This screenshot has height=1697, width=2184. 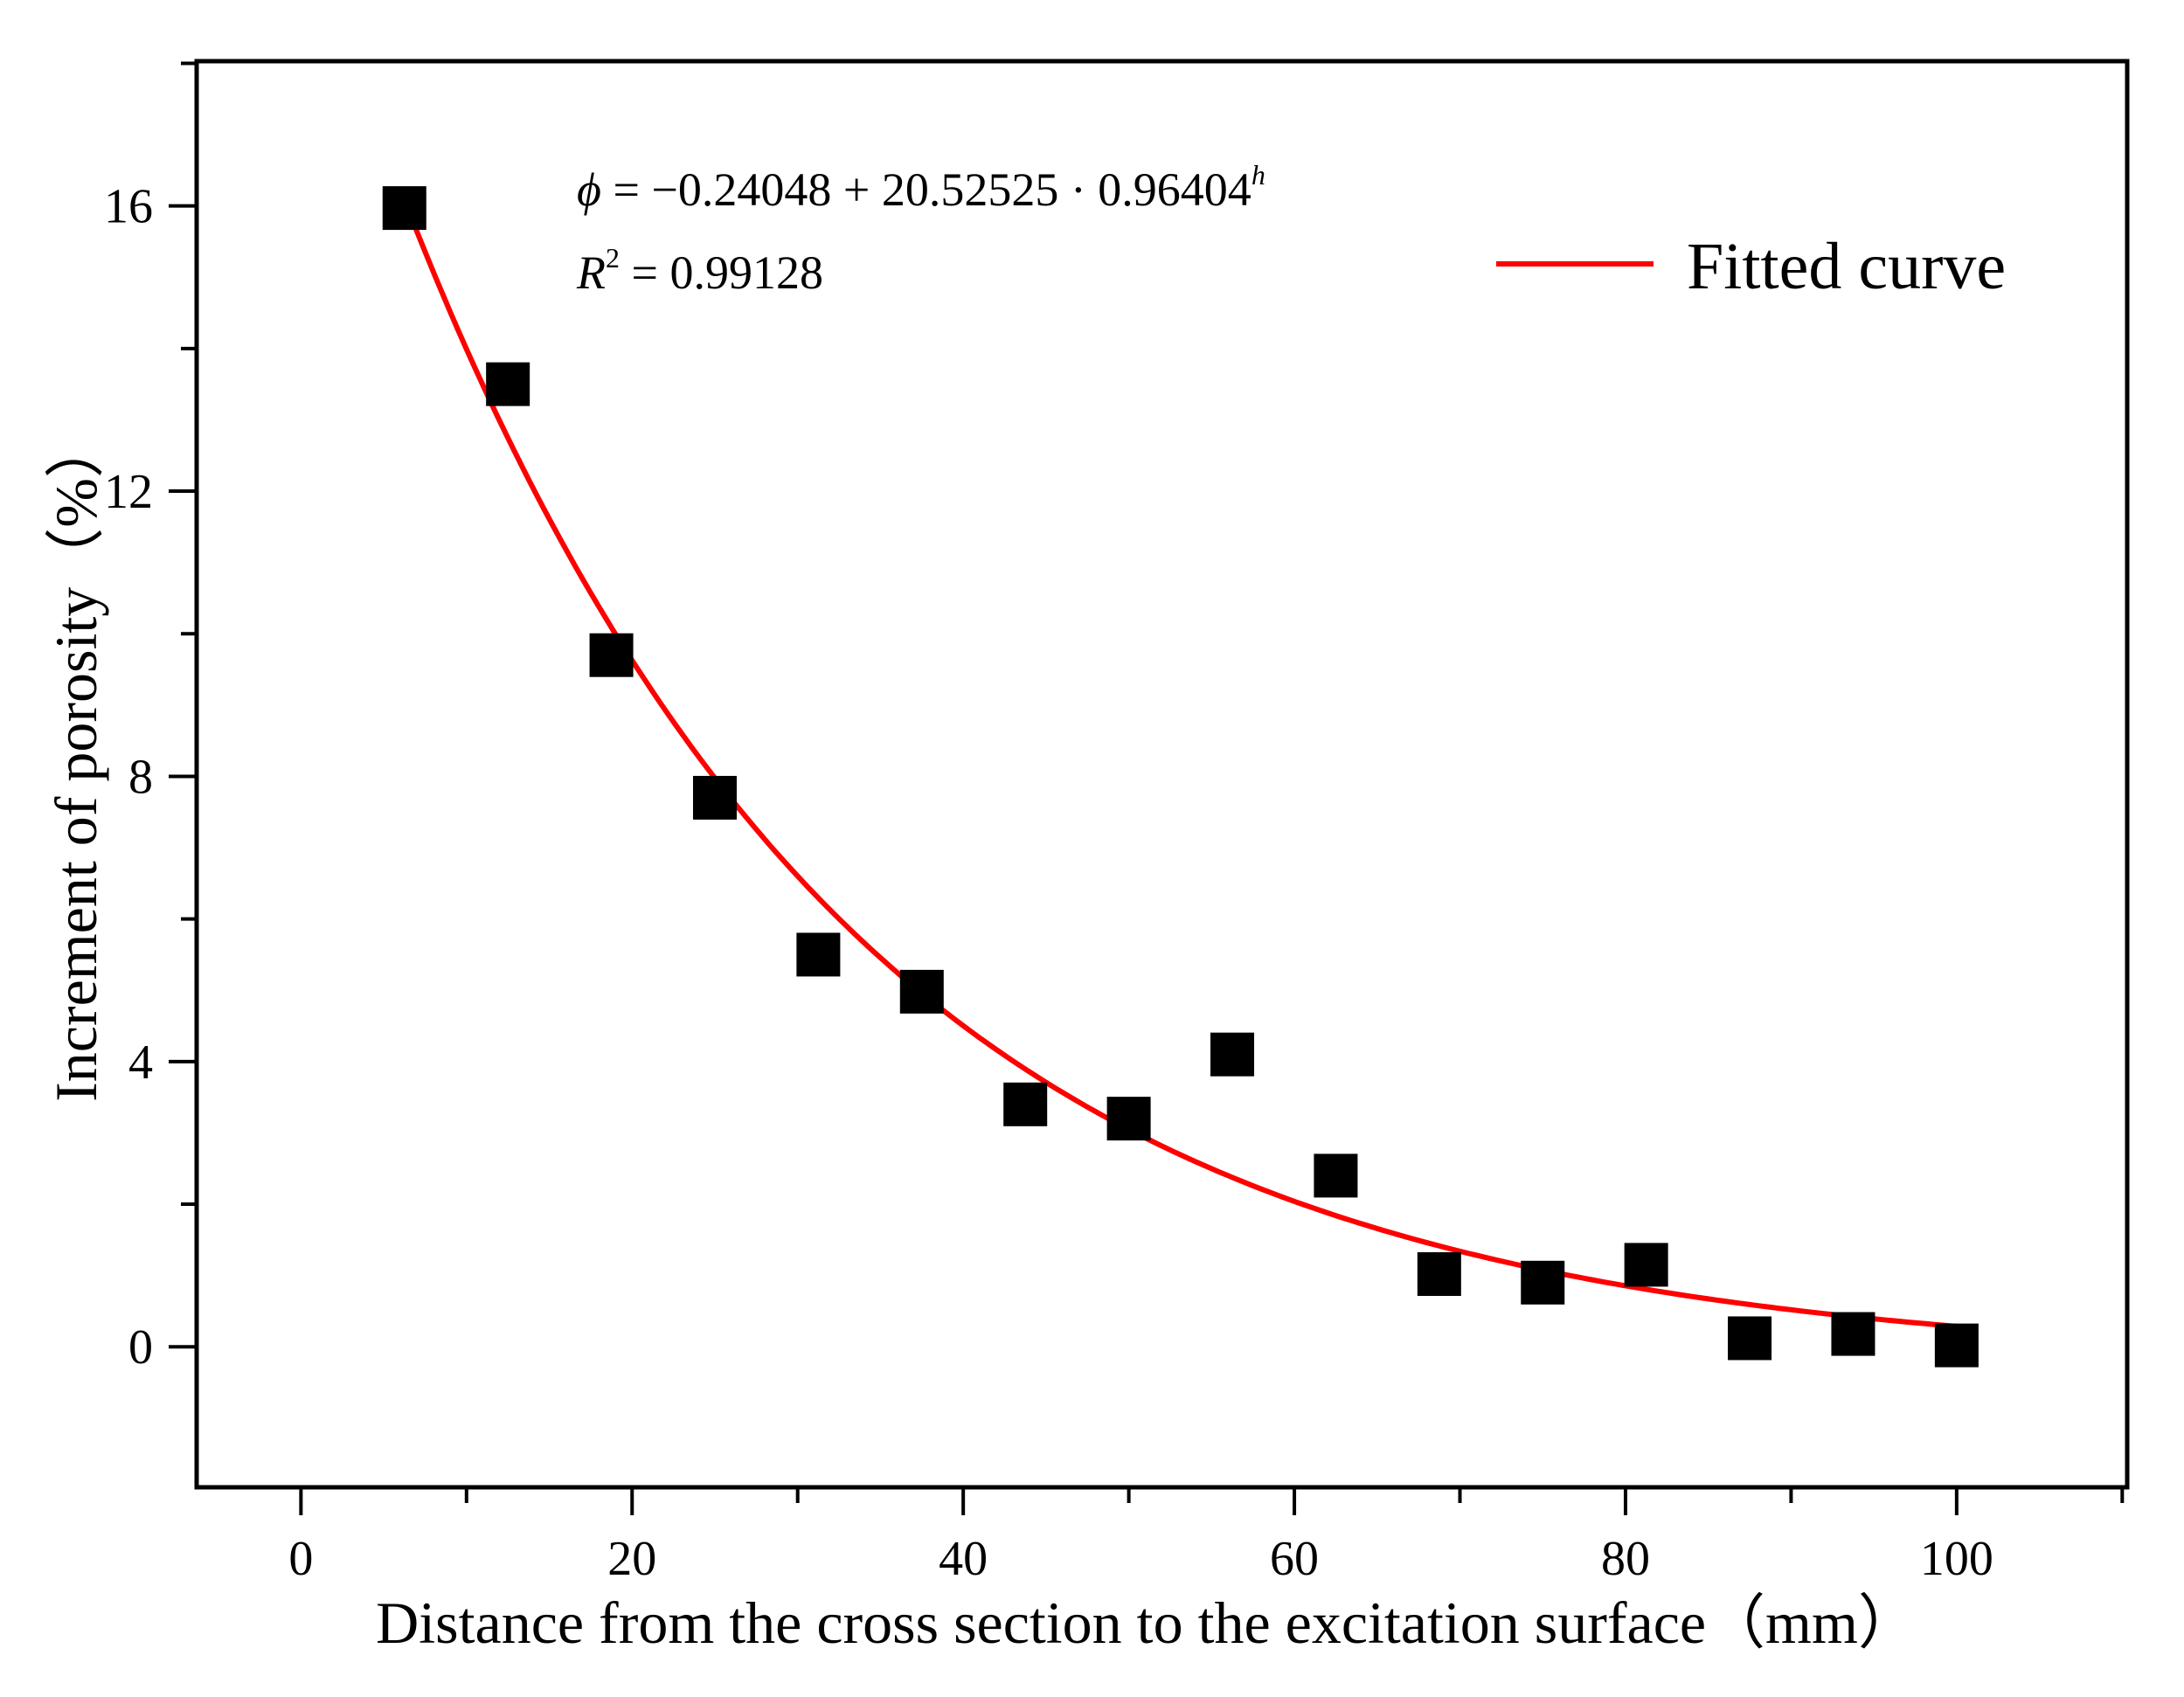 I want to click on x-tick-label: 40, so click(x=963, y=1559).